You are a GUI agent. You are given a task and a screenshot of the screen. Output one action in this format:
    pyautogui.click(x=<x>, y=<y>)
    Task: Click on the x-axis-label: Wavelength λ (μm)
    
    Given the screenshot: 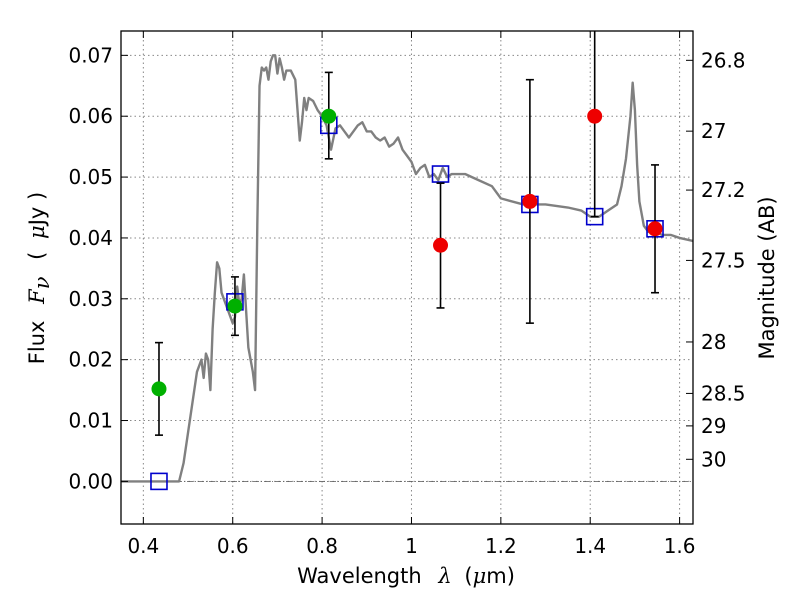 What is the action you would take?
    pyautogui.click(x=406, y=576)
    